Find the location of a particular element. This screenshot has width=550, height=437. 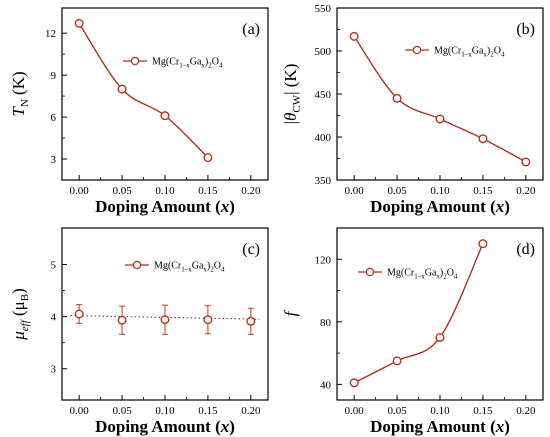

y-axis-label: f is located at coordinates (290, 312).